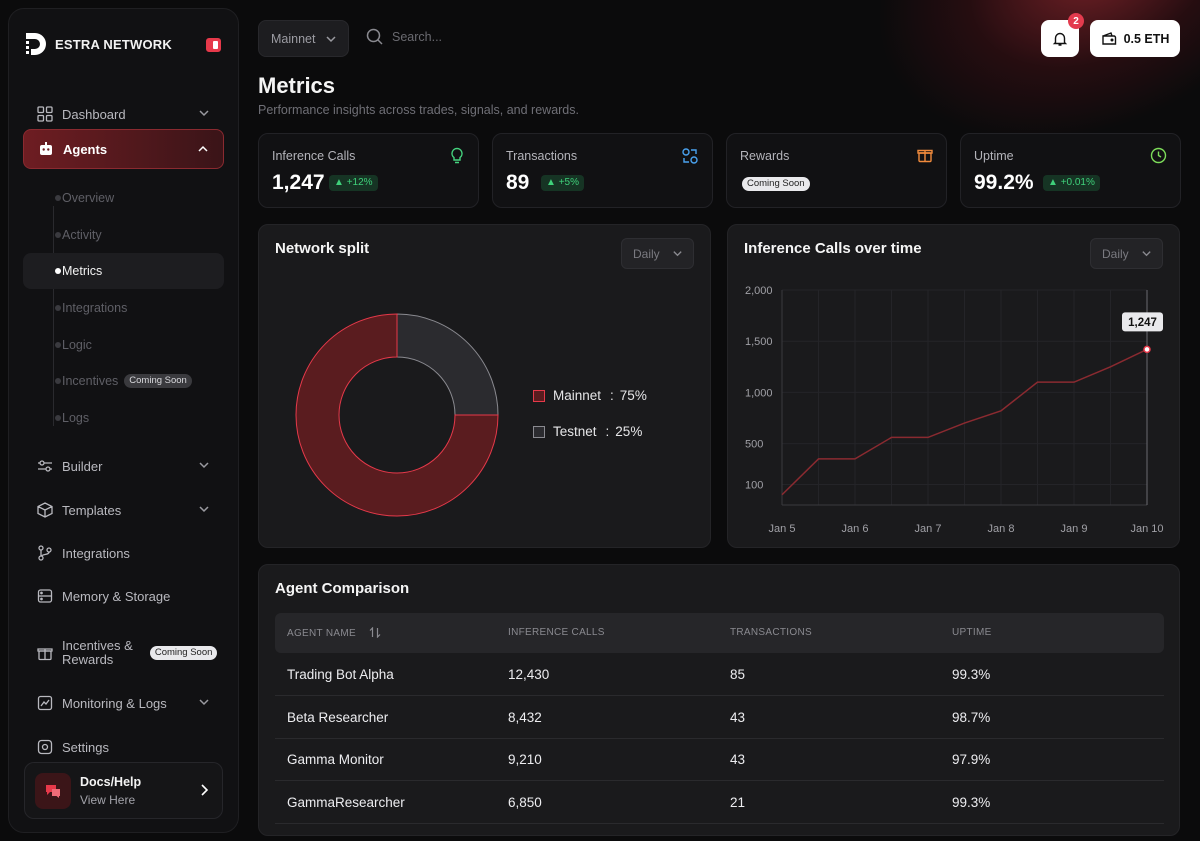 Image resolution: width=1200 pixels, height=841 pixels. I want to click on legend-mainnet: Mainnet : 75%, so click(590, 395).